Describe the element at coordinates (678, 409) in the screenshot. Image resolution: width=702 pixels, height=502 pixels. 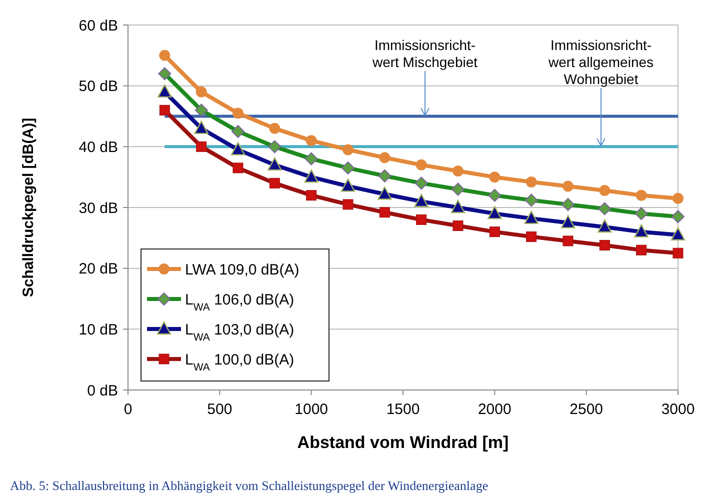
I see `x-tick-label: 3000` at that location.